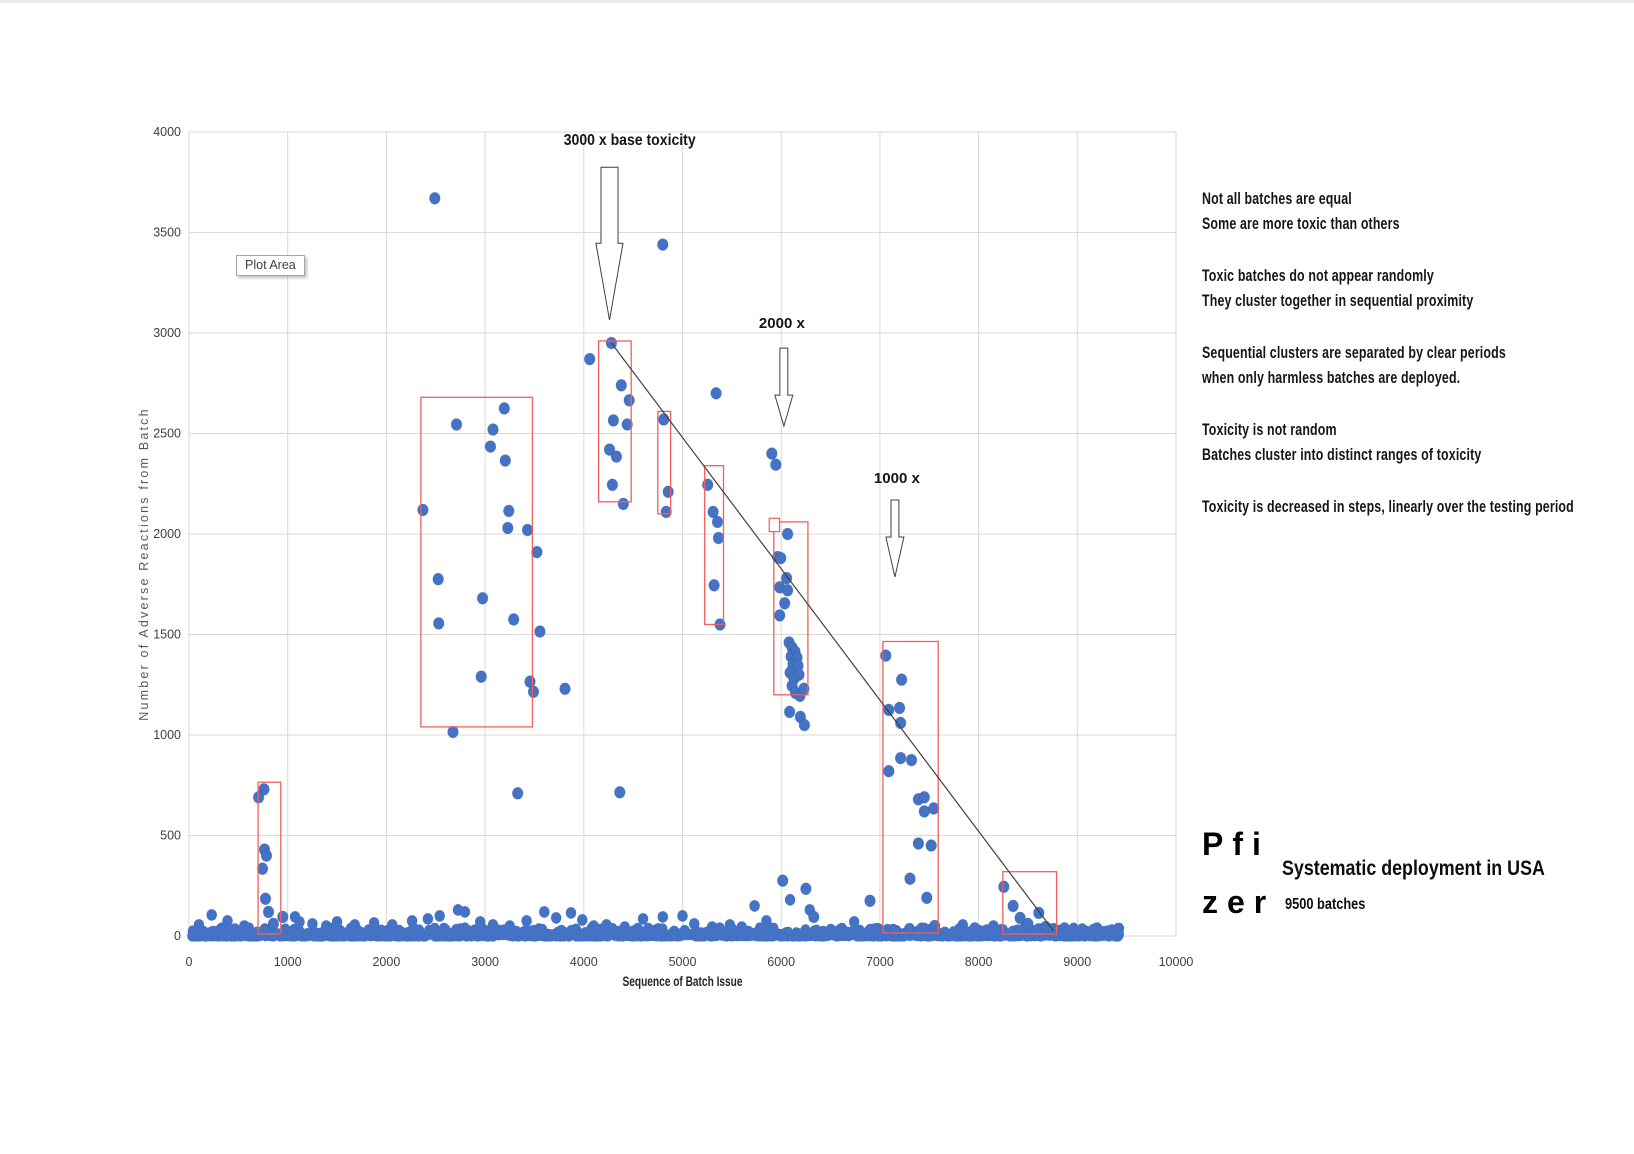  Describe the element at coordinates (1277, 198) in the screenshot. I see `annotation-line: Not all batches are equal` at that location.